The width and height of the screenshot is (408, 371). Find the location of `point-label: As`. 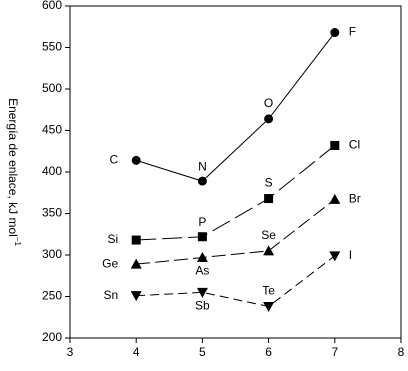

point-label: As is located at coordinates (202, 271).